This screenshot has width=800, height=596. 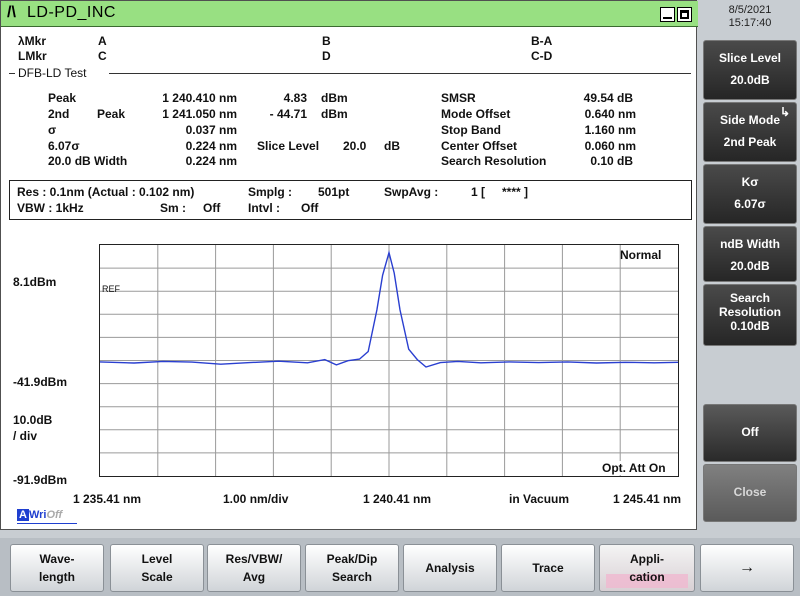 What do you see at coordinates (310, 208) in the screenshot?
I see `interval-value: Off` at bounding box center [310, 208].